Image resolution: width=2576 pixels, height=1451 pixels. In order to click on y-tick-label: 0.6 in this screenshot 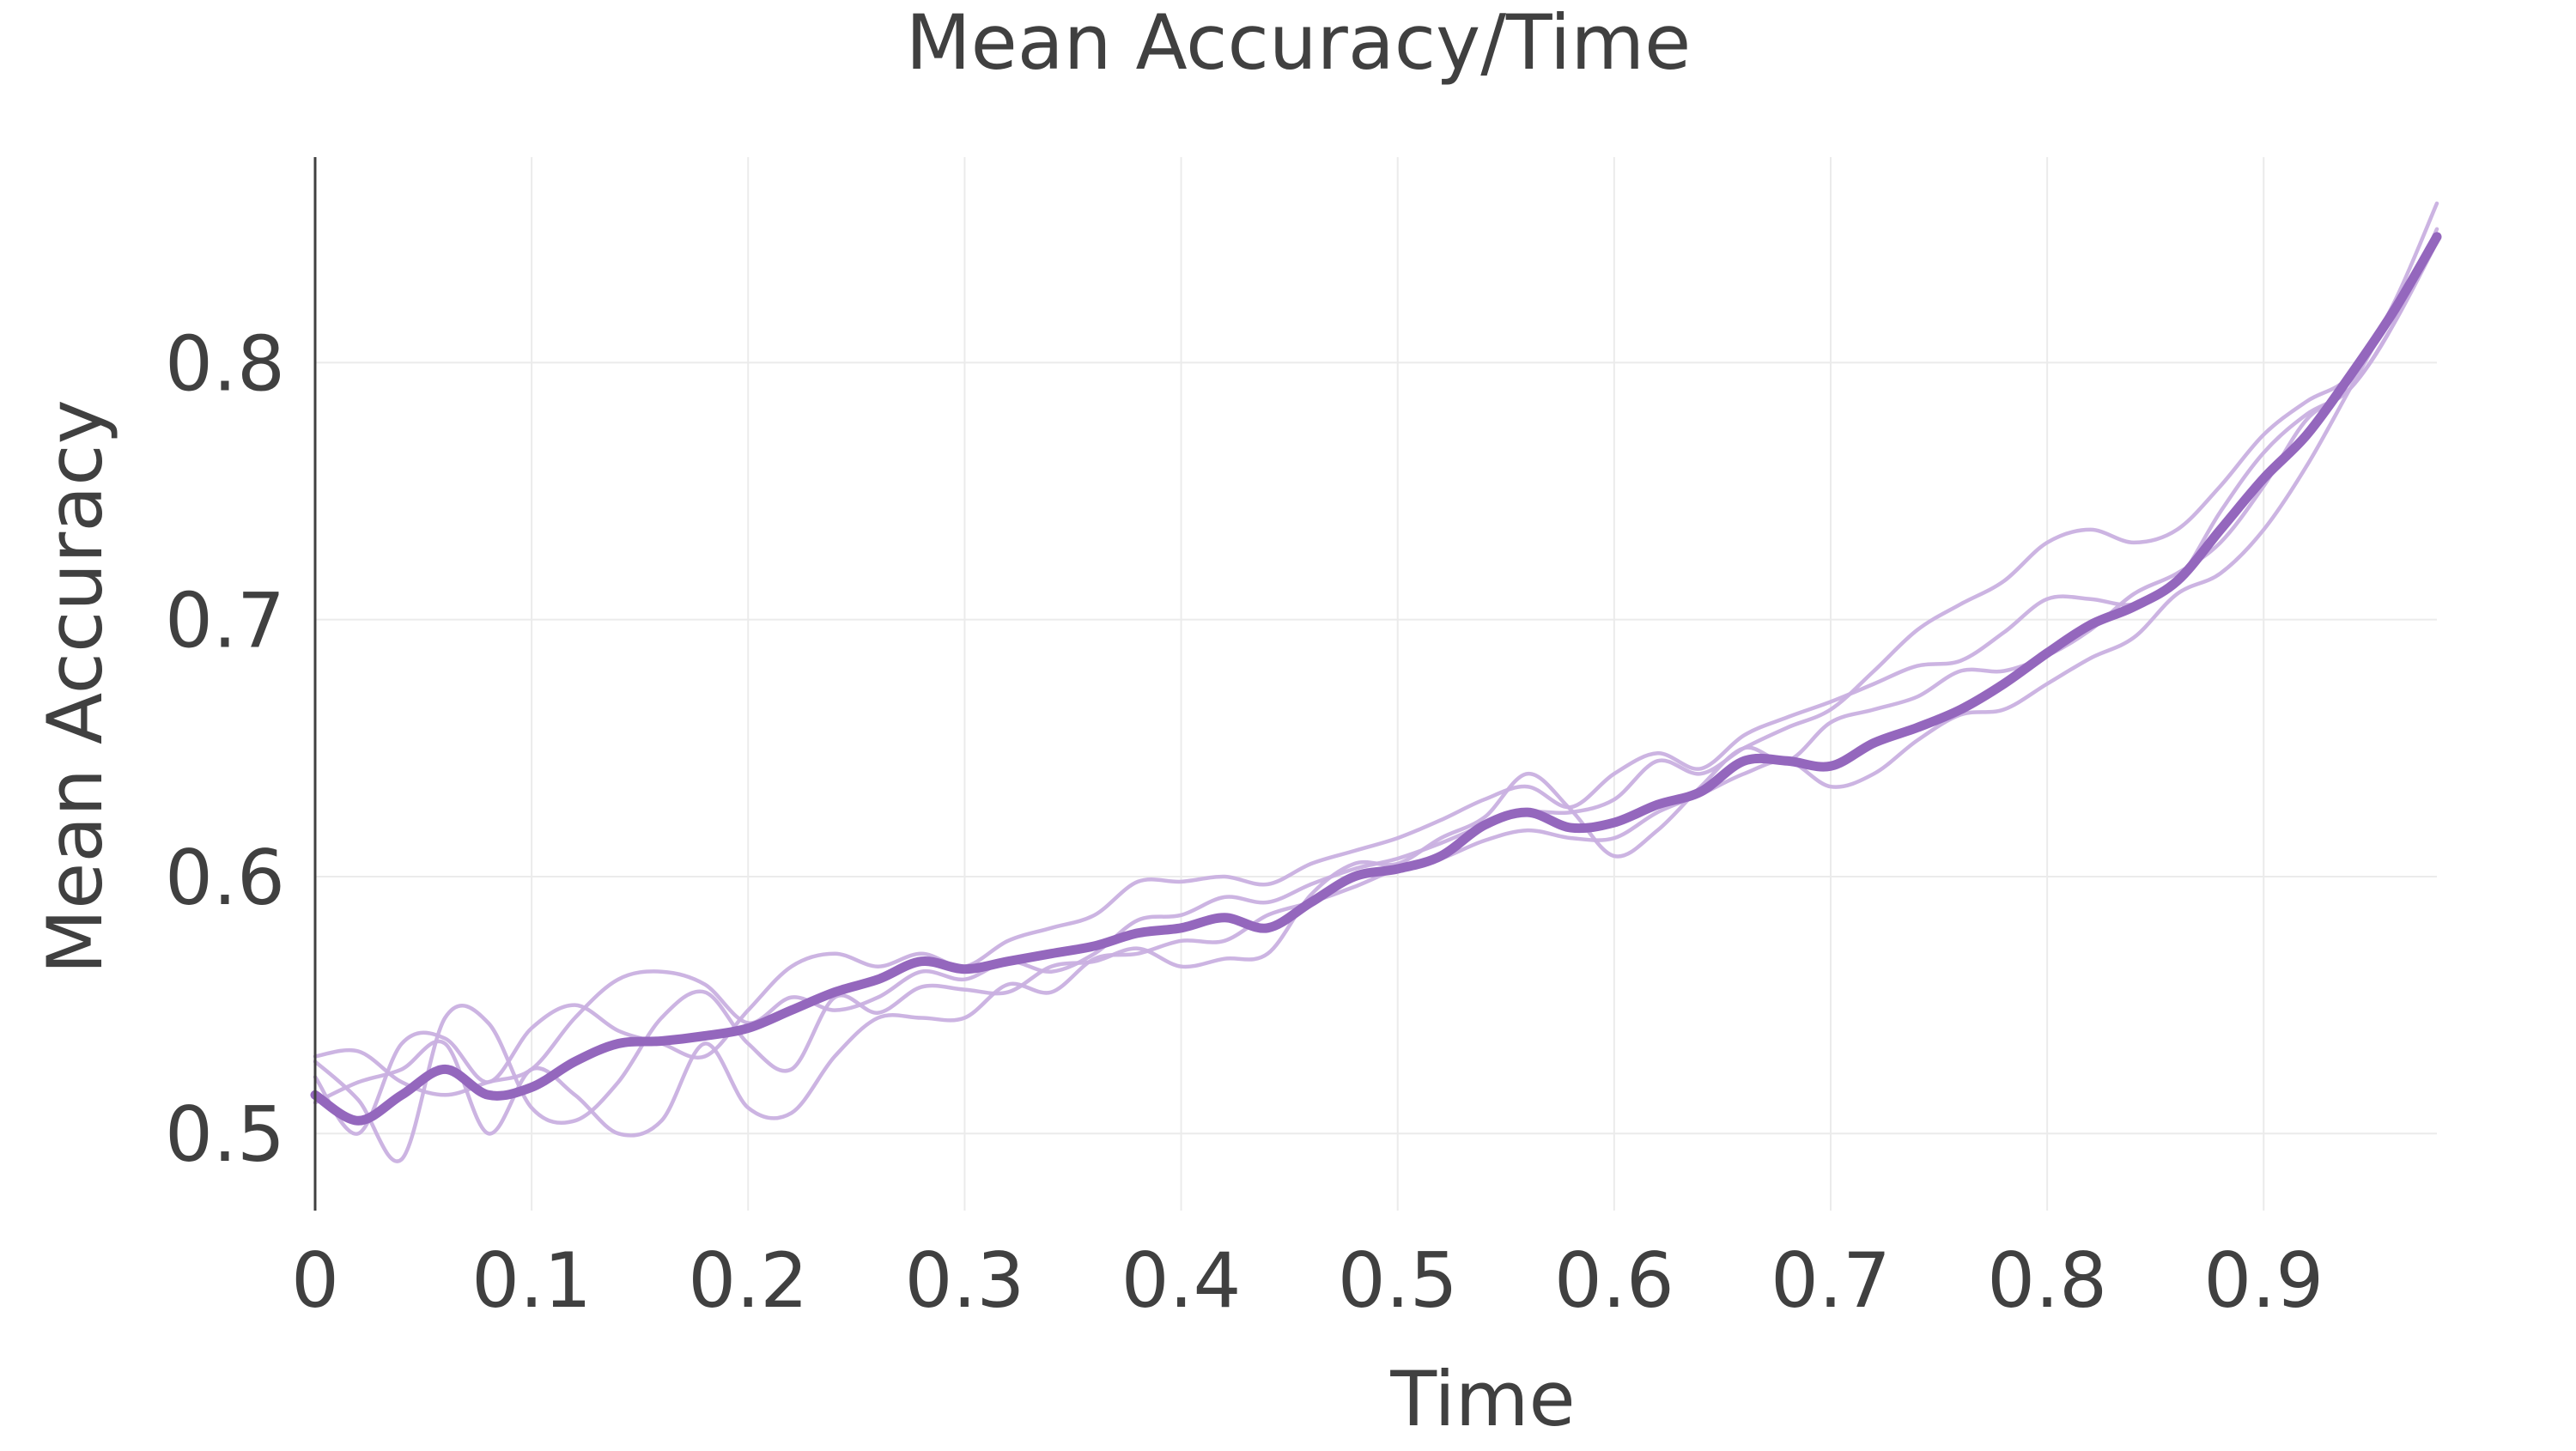, I will do `click(225, 878)`.